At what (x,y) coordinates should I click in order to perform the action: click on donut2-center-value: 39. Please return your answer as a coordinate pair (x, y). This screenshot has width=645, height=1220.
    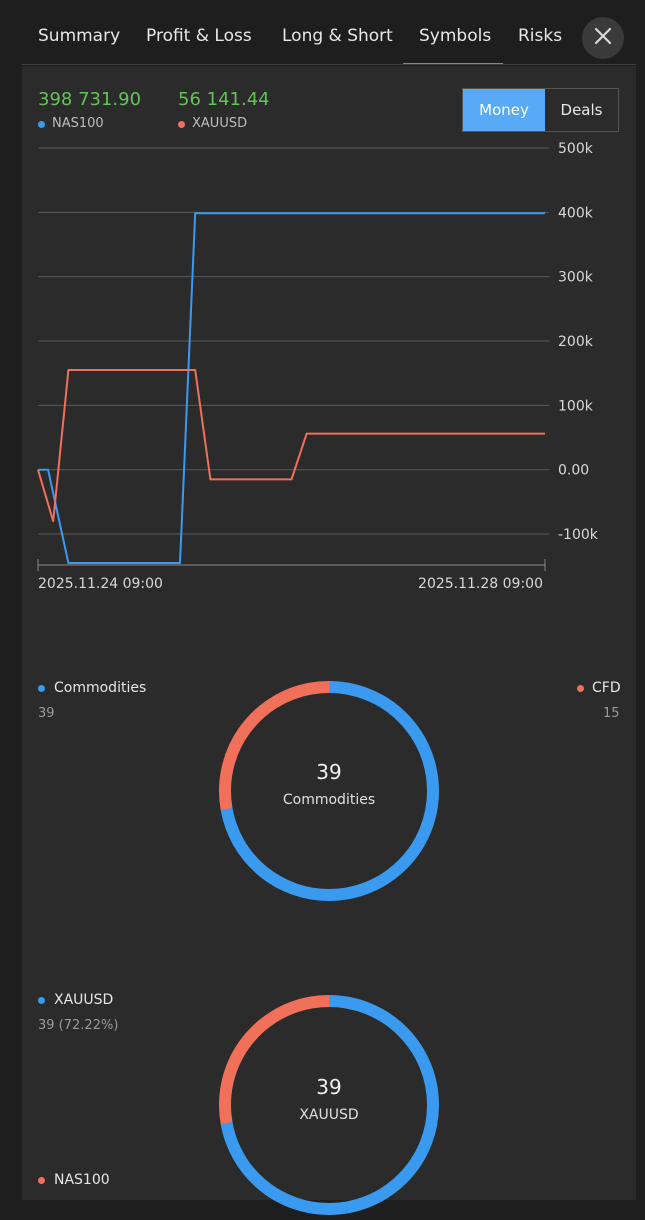
    Looking at the image, I should click on (329, 1087).